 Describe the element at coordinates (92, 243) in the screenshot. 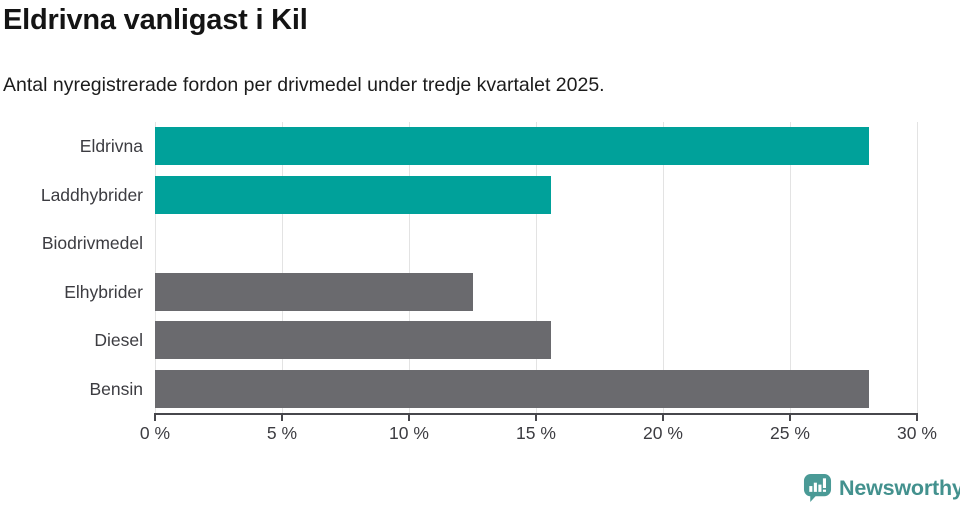

I see `category-label: Biodrivmedel` at that location.